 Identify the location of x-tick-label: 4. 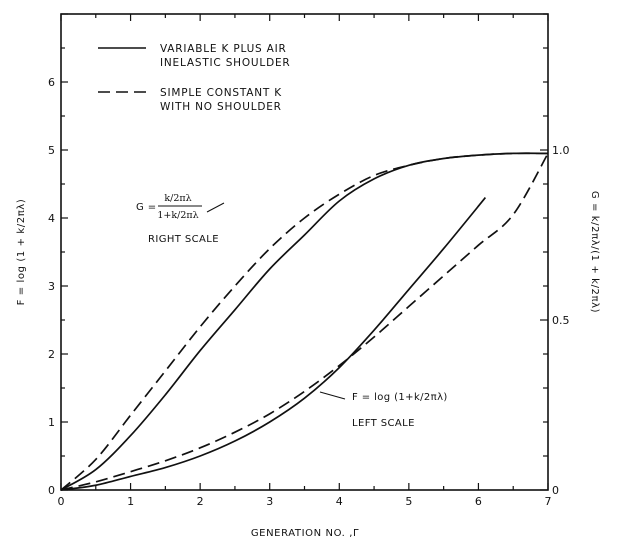
(339, 501).